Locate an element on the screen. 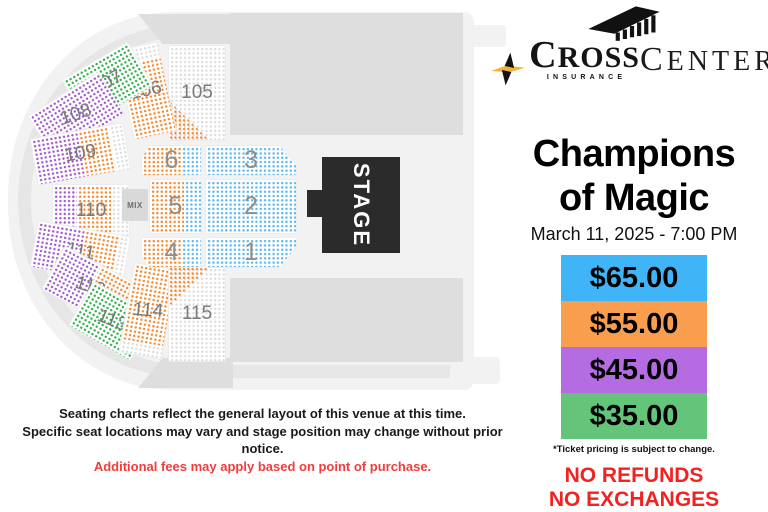  price-legend: $65.00 $55.00 $45.00 $35.00 is located at coordinates (634, 347).